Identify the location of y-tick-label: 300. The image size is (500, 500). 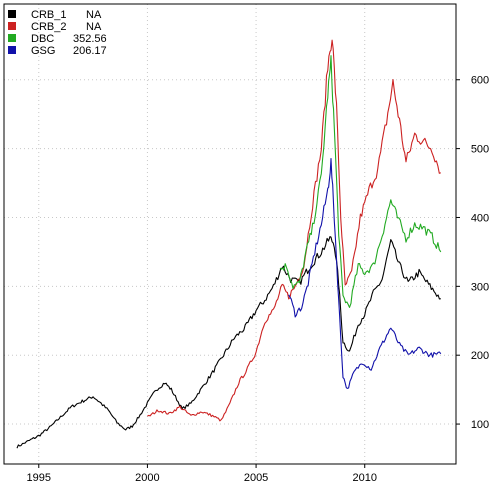
(480, 287).